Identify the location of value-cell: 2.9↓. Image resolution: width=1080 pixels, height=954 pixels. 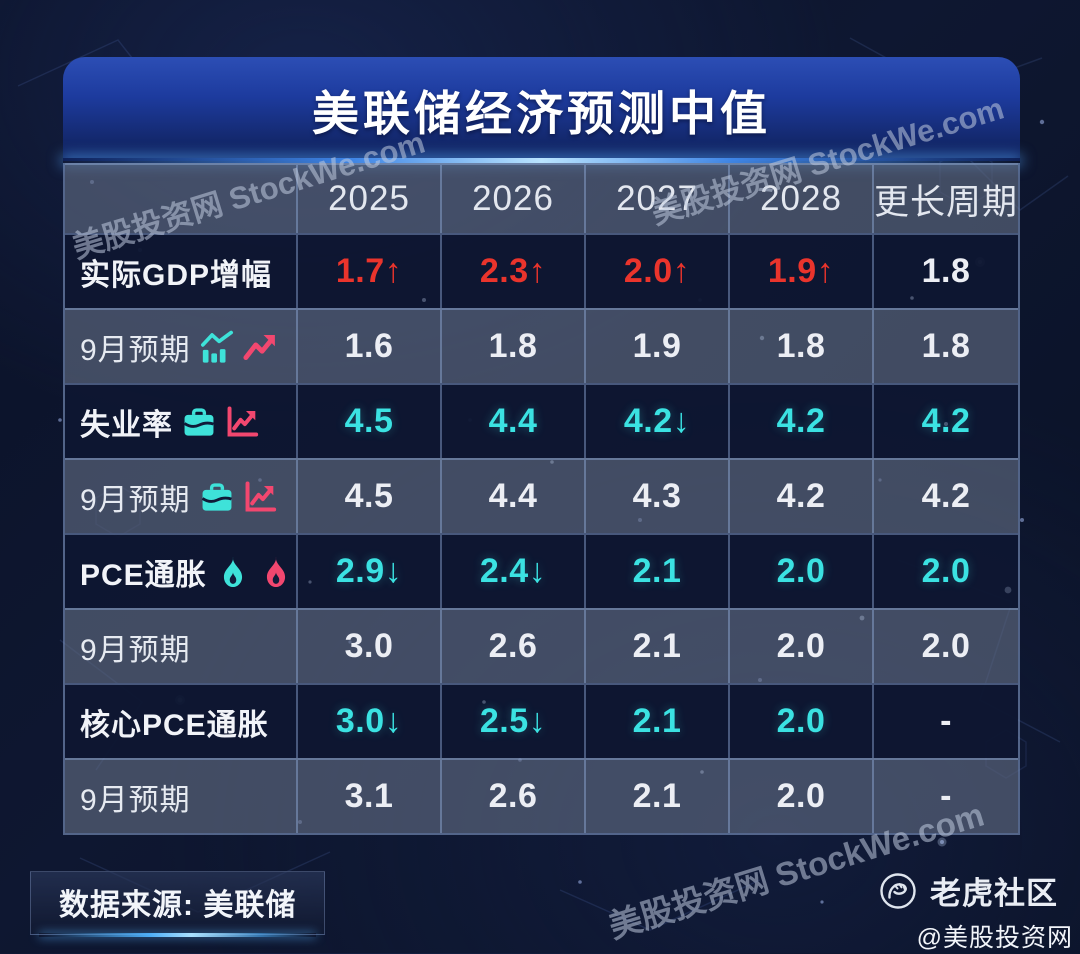
(370, 571).